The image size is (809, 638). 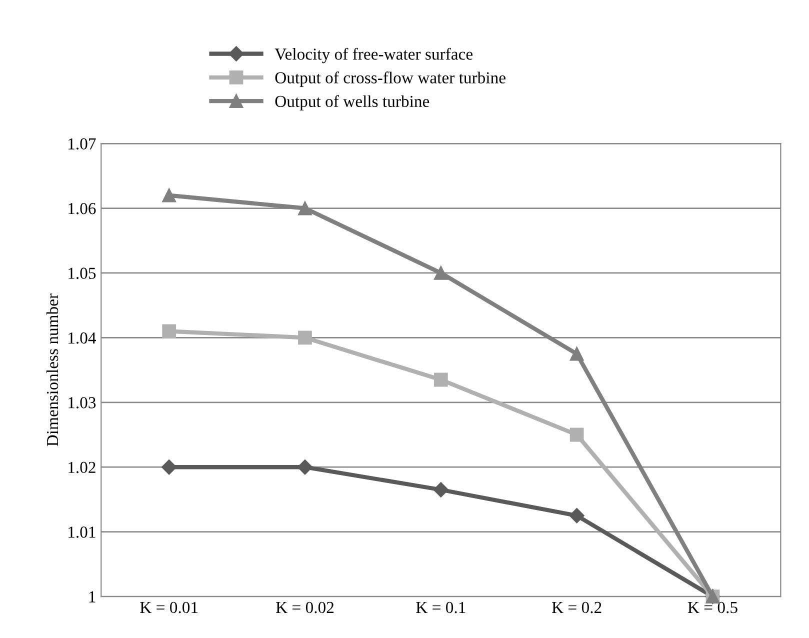 I want to click on y-axis-title: Dimensionless number, so click(x=52, y=370).